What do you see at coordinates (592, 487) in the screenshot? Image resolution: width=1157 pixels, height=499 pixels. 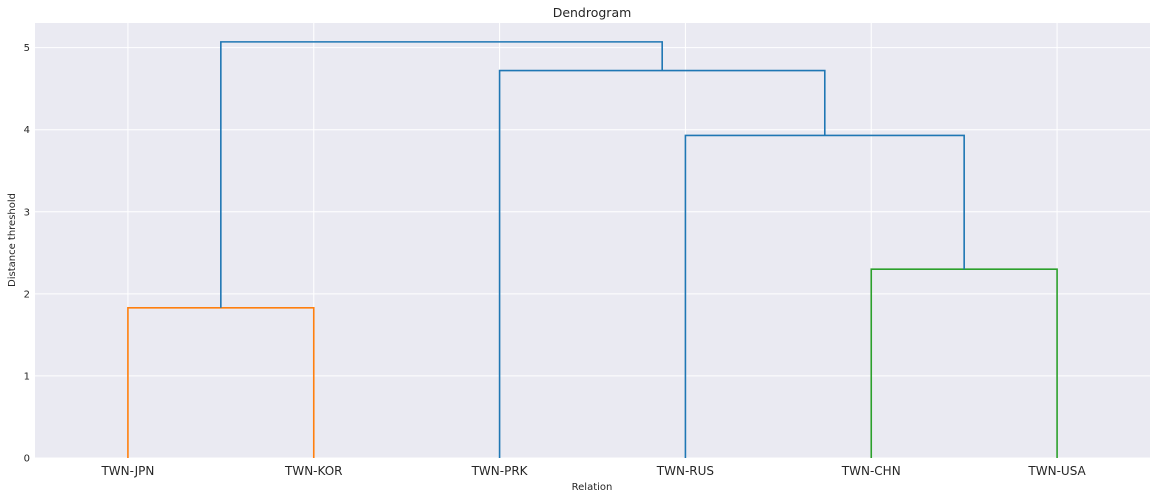 I see `x-axis-label: Relation` at bounding box center [592, 487].